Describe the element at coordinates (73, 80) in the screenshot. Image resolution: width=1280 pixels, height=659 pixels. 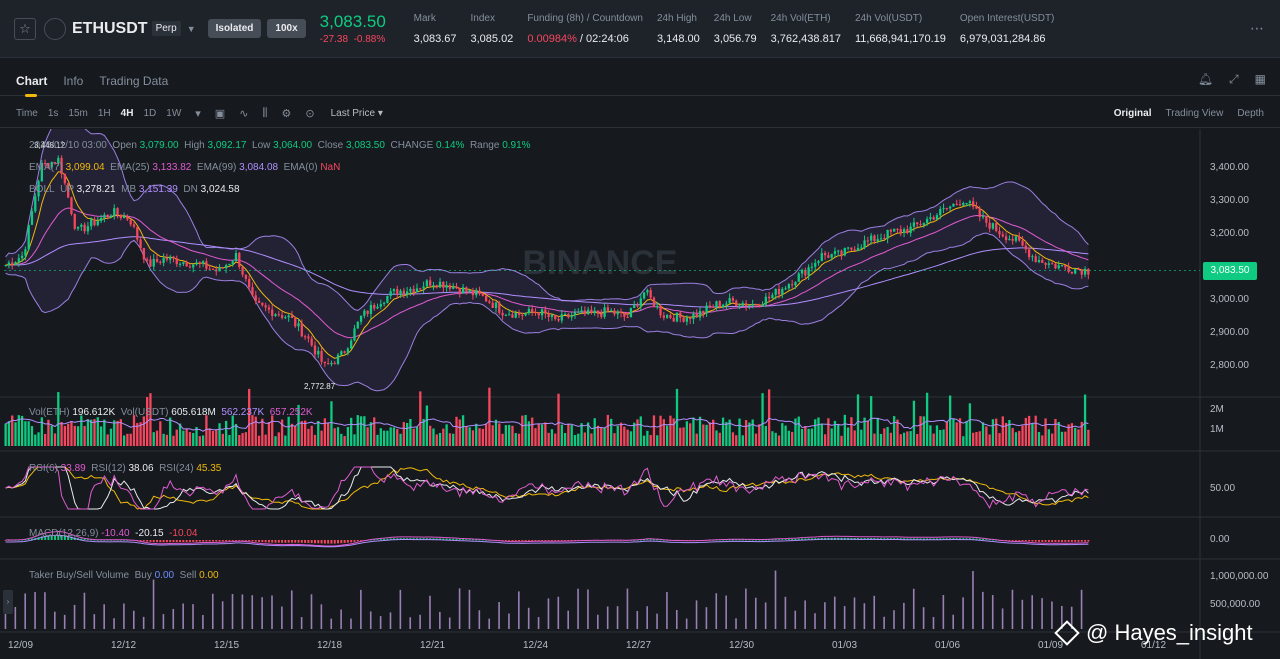
I see `tab-info: Info` at that location.